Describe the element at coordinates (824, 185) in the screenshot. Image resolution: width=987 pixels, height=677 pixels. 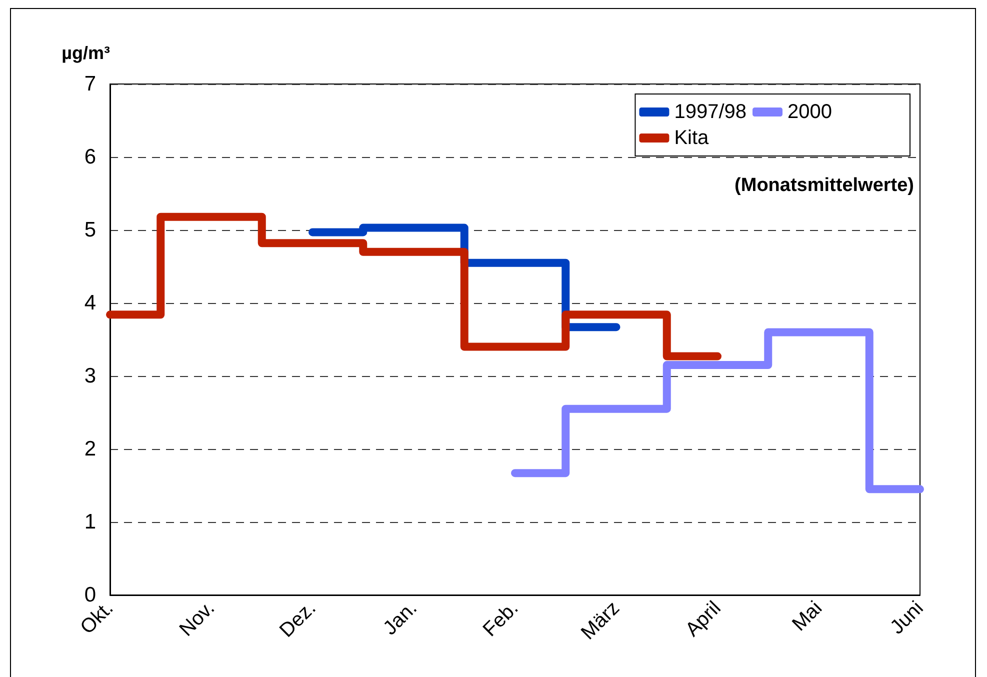
I see `annotation: (Monatsmittelwerte)` at that location.